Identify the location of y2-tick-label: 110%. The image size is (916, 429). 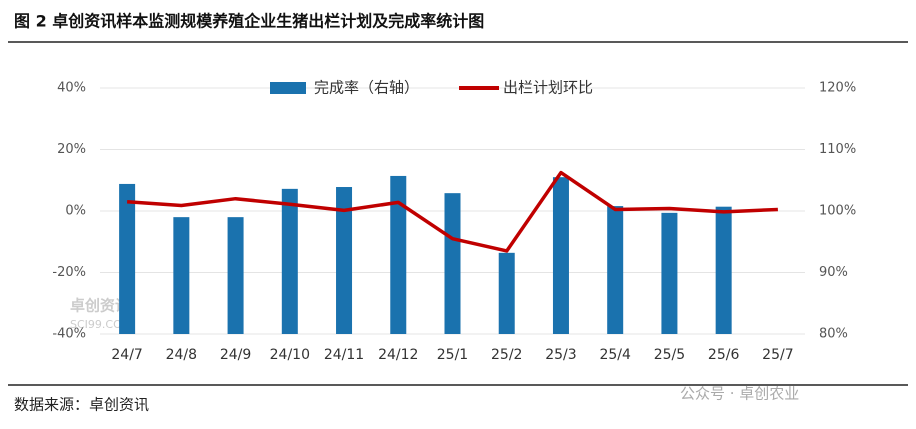
(837, 149).